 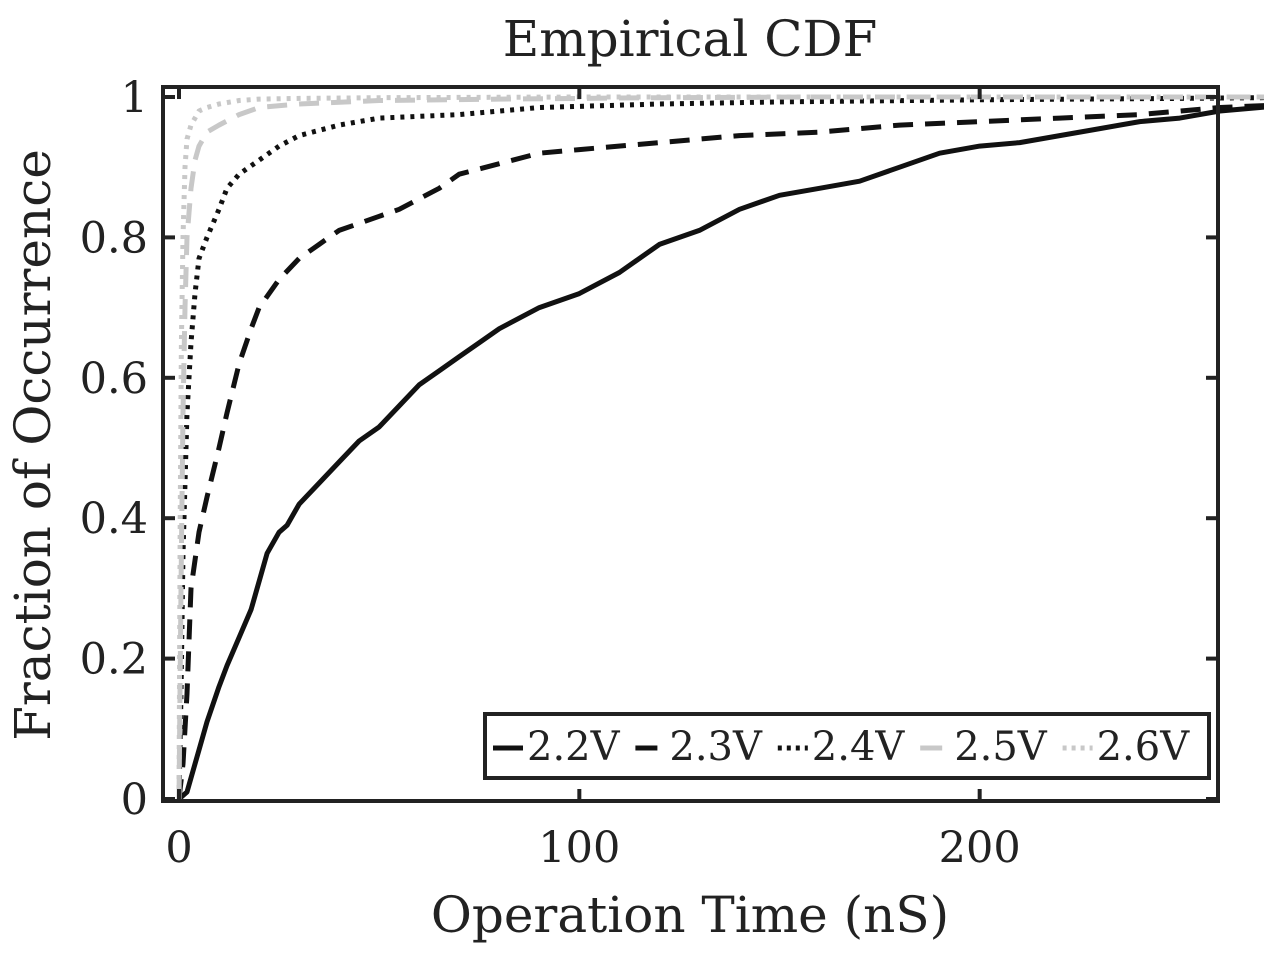 I want to click on legend: 2.2V 2.3V 2.4V 2.5V 2.6V, so click(x=847, y=746).